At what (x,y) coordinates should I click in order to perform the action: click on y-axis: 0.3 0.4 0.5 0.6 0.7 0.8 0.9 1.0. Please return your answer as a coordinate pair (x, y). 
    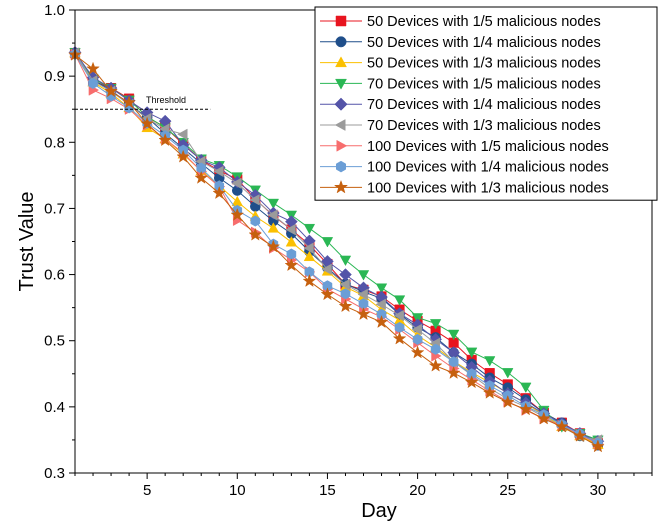
    Looking at the image, I should click on (59, 242).